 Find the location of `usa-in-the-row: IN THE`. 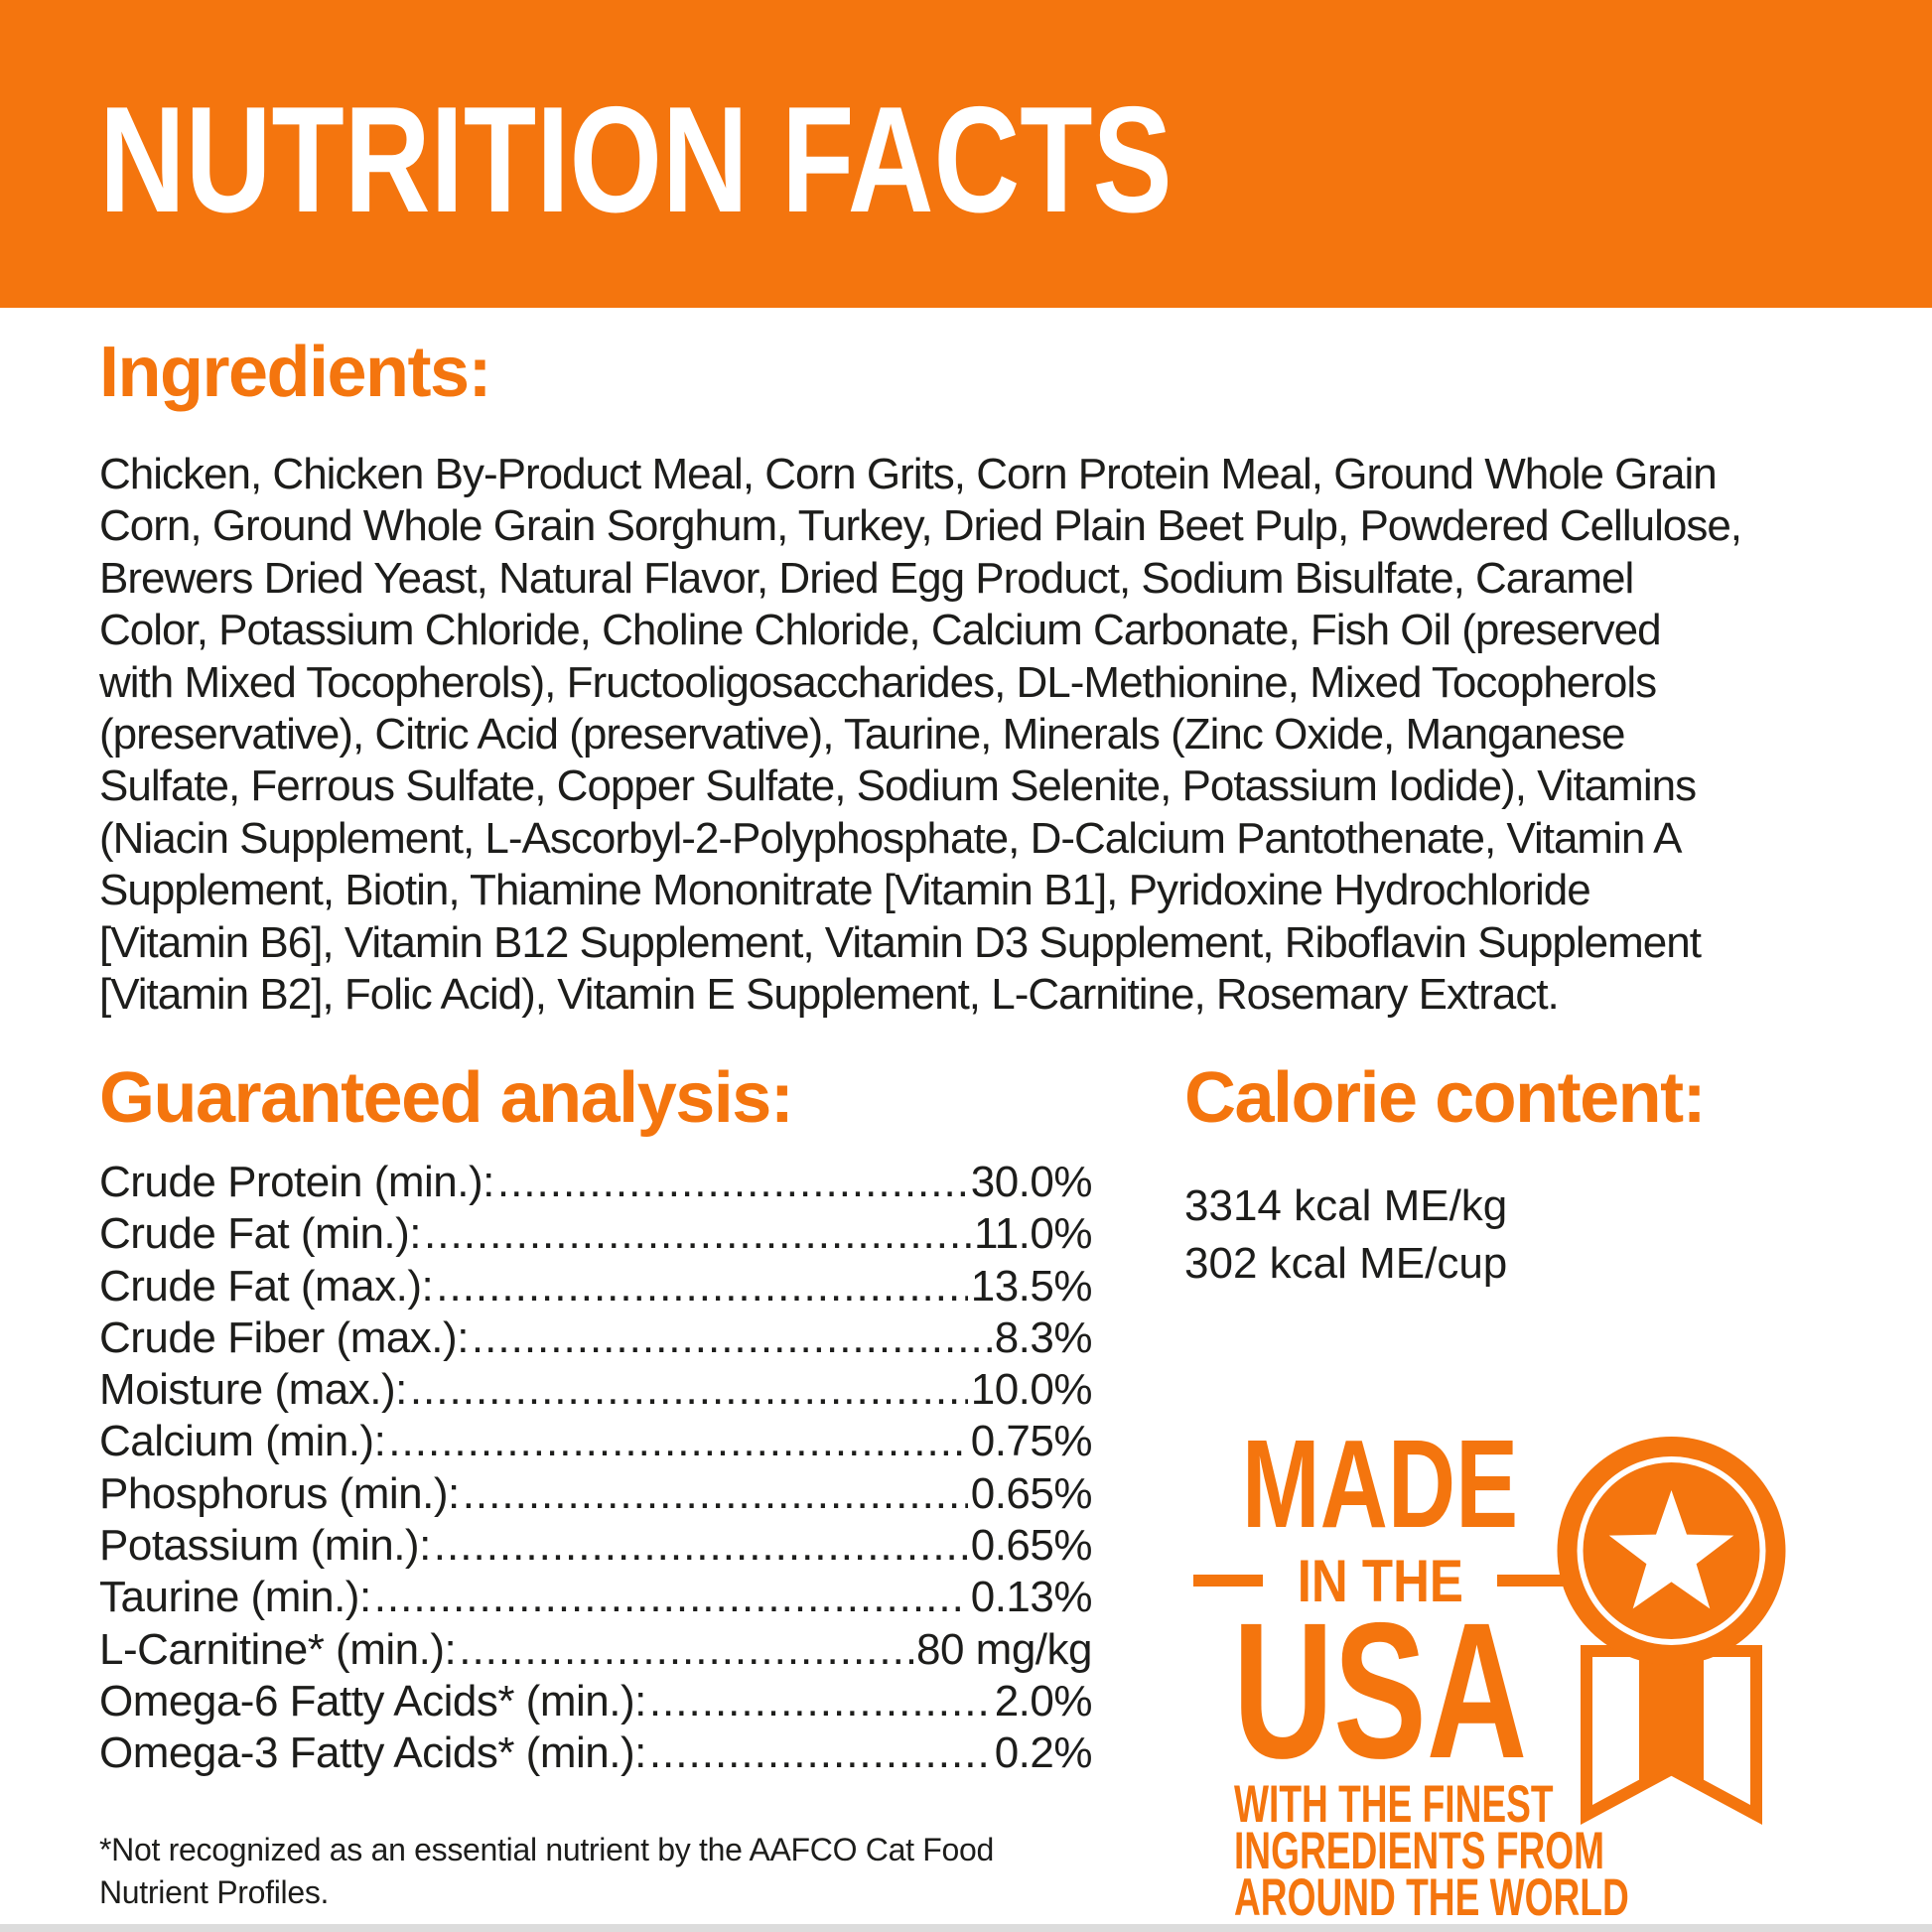

usa-in-the-row: IN THE is located at coordinates (1380, 1581).